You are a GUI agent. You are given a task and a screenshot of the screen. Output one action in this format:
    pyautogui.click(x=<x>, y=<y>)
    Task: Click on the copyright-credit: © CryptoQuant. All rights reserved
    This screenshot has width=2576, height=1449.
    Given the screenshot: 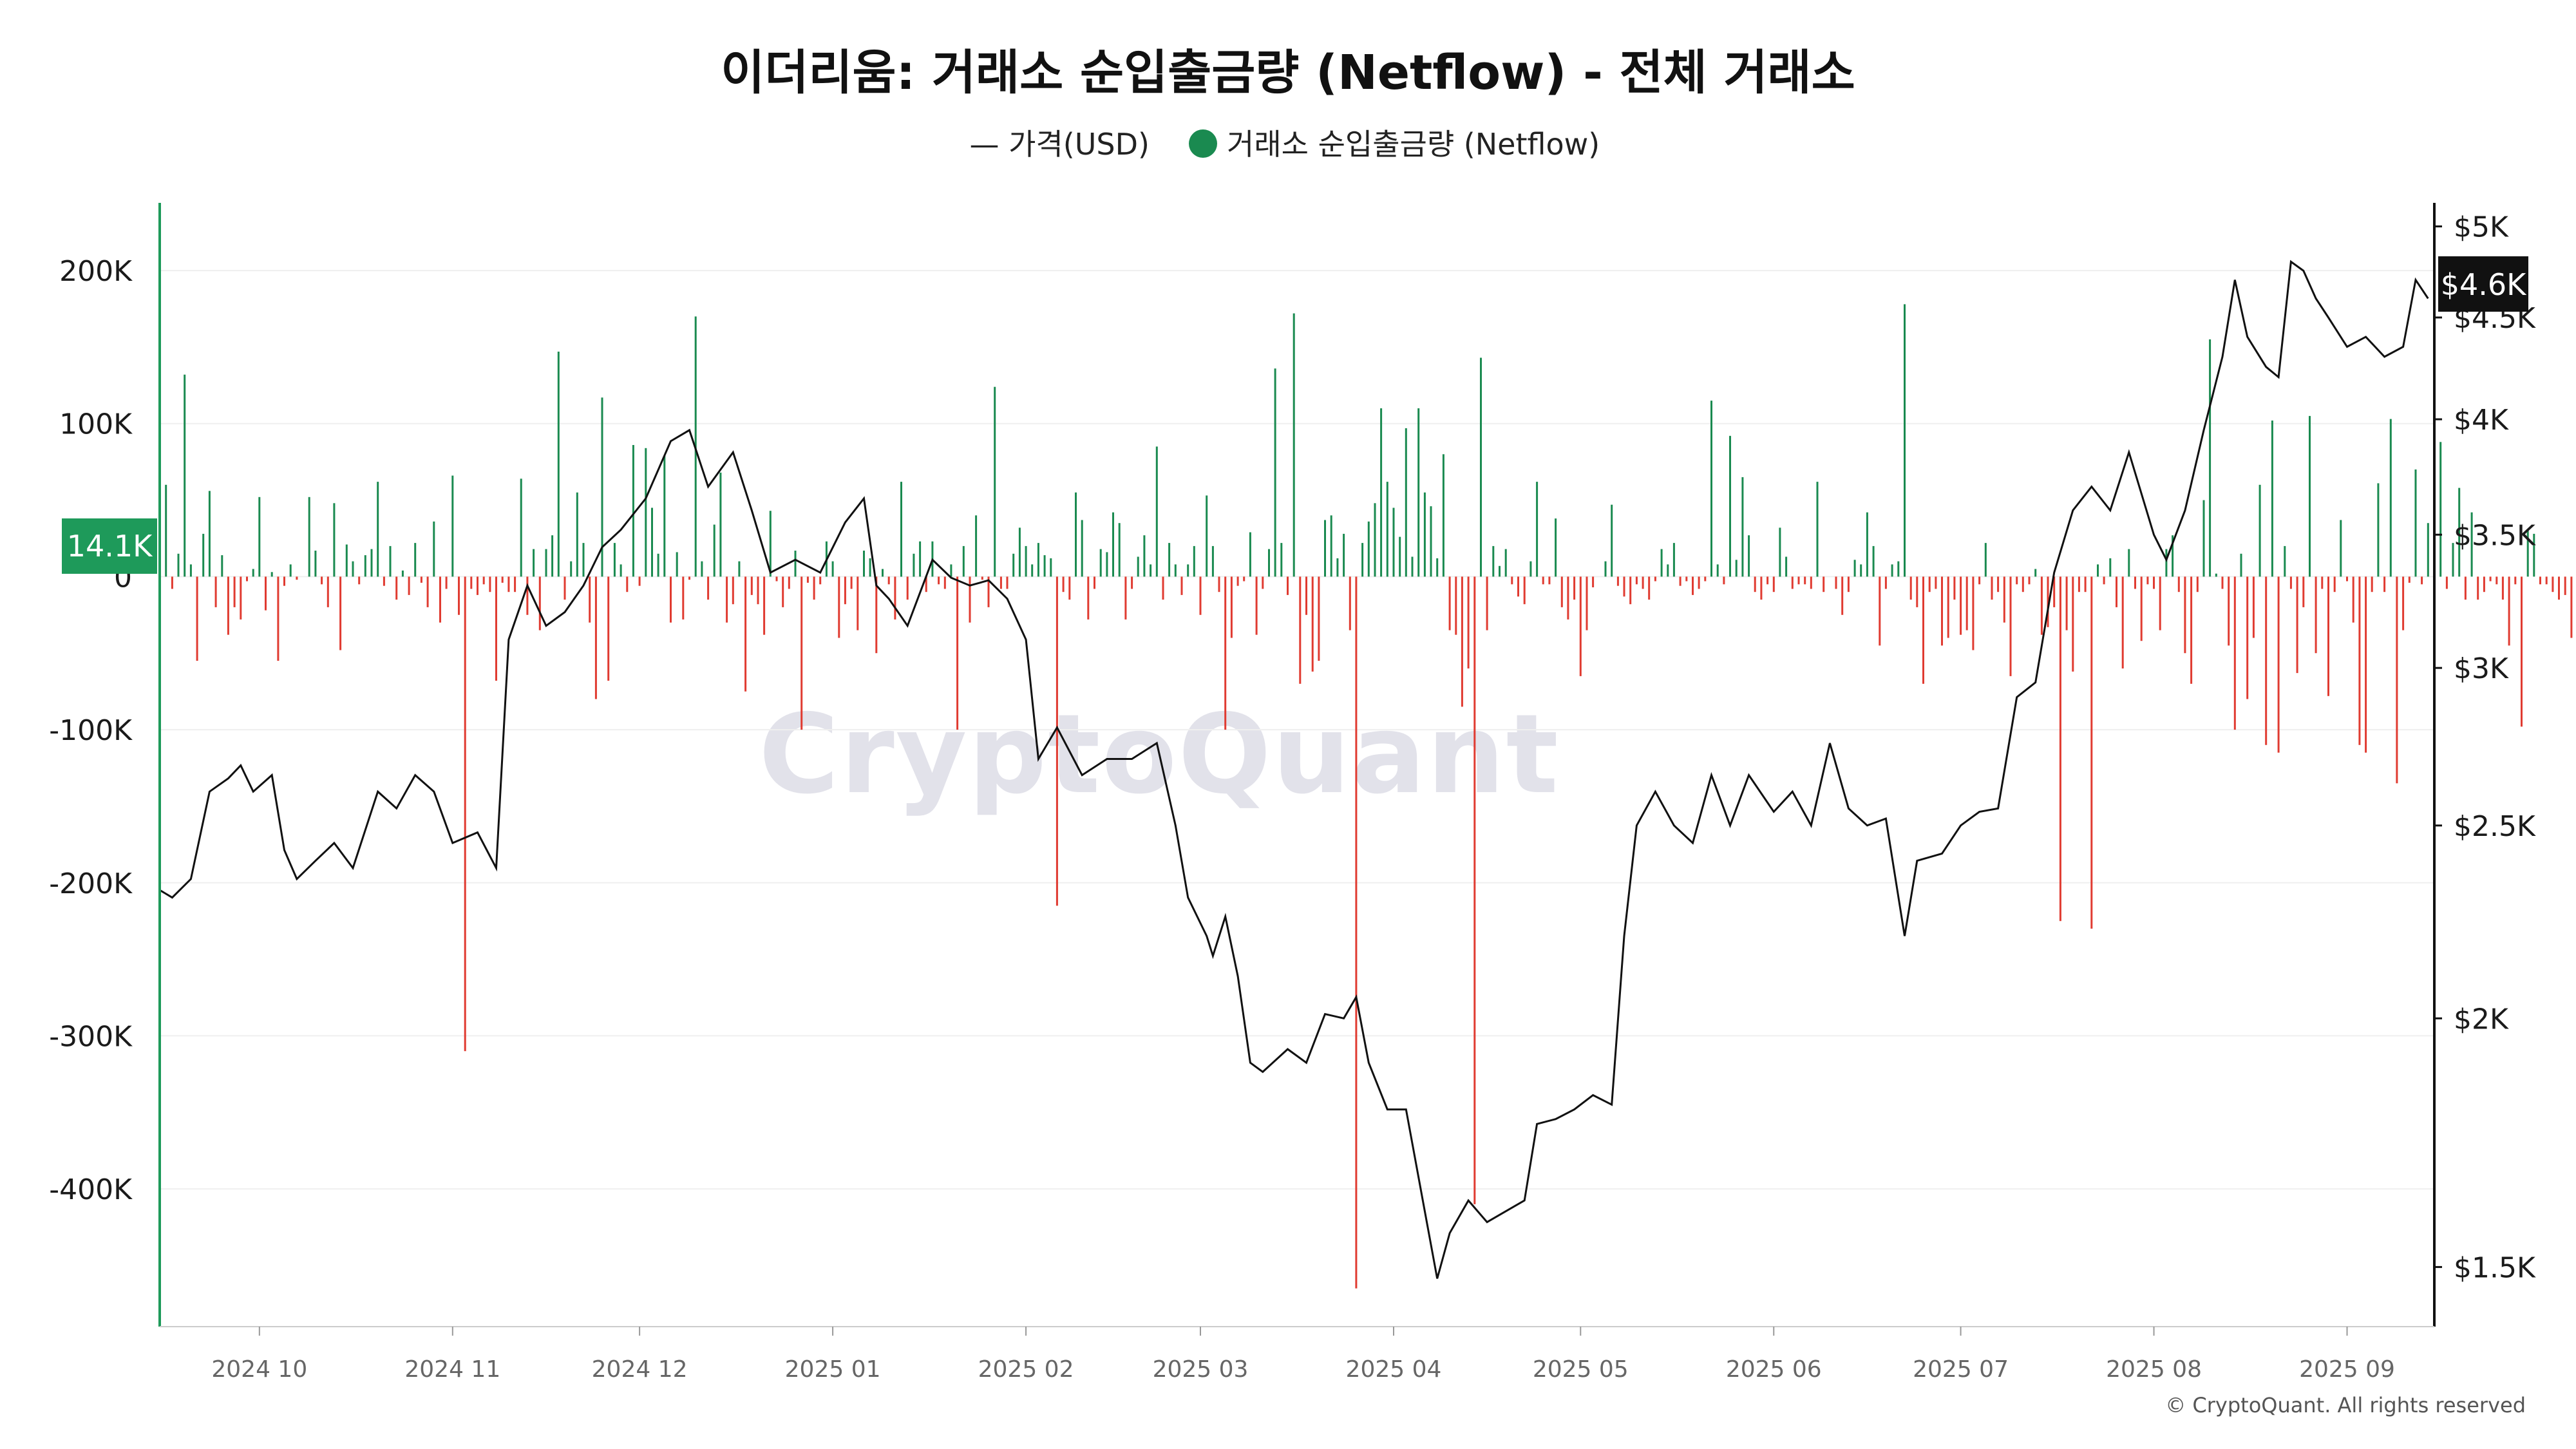 What is the action you would take?
    pyautogui.click(x=2345, y=1405)
    